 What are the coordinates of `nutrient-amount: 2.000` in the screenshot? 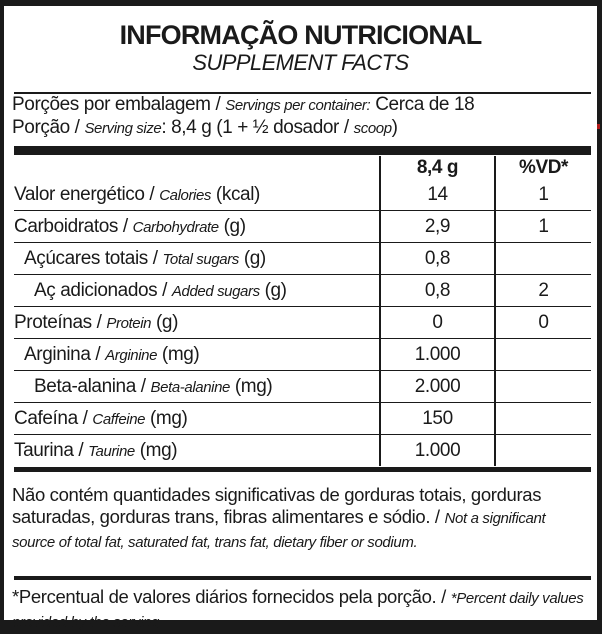 It's located at (437, 386).